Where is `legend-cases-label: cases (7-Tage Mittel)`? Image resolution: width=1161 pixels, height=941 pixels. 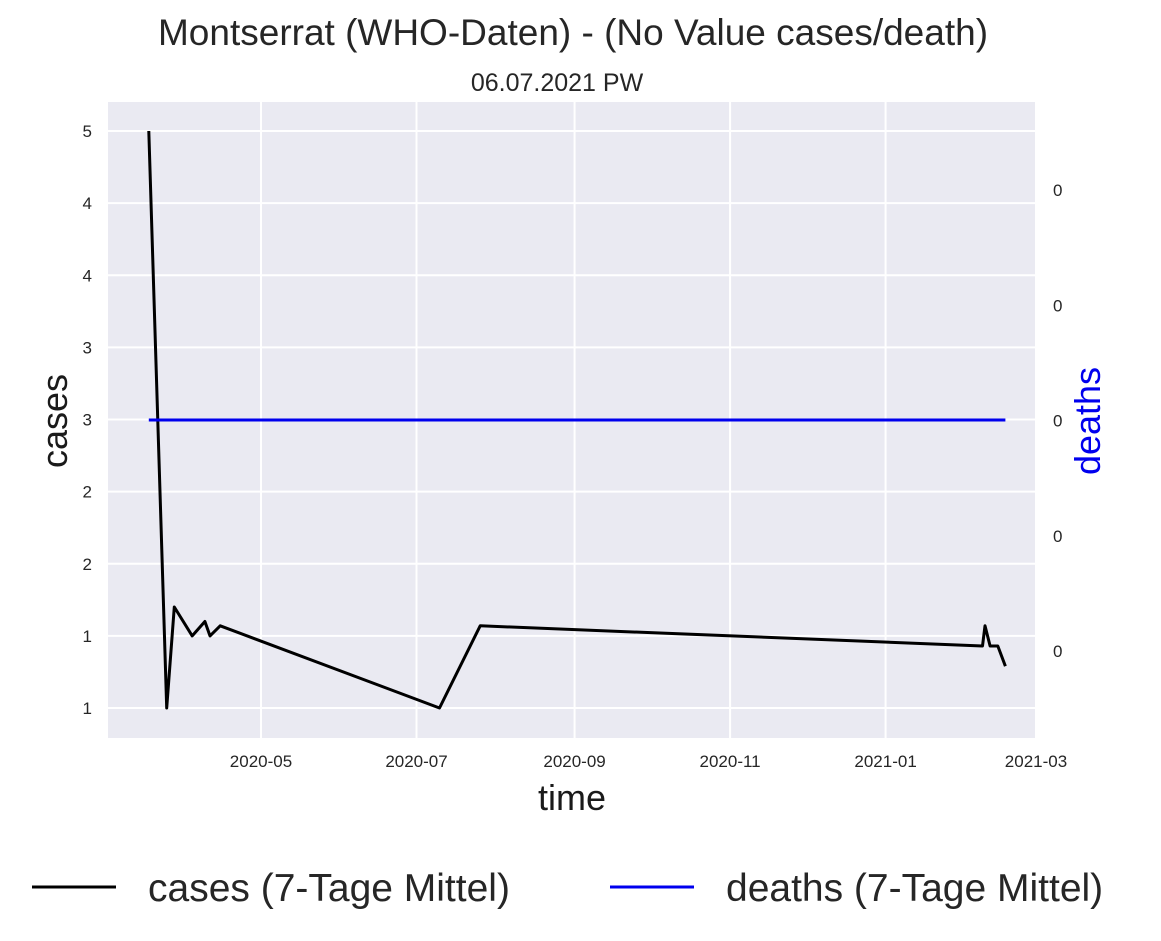
legend-cases-label: cases (7-Tage Mittel) is located at coordinates (329, 888).